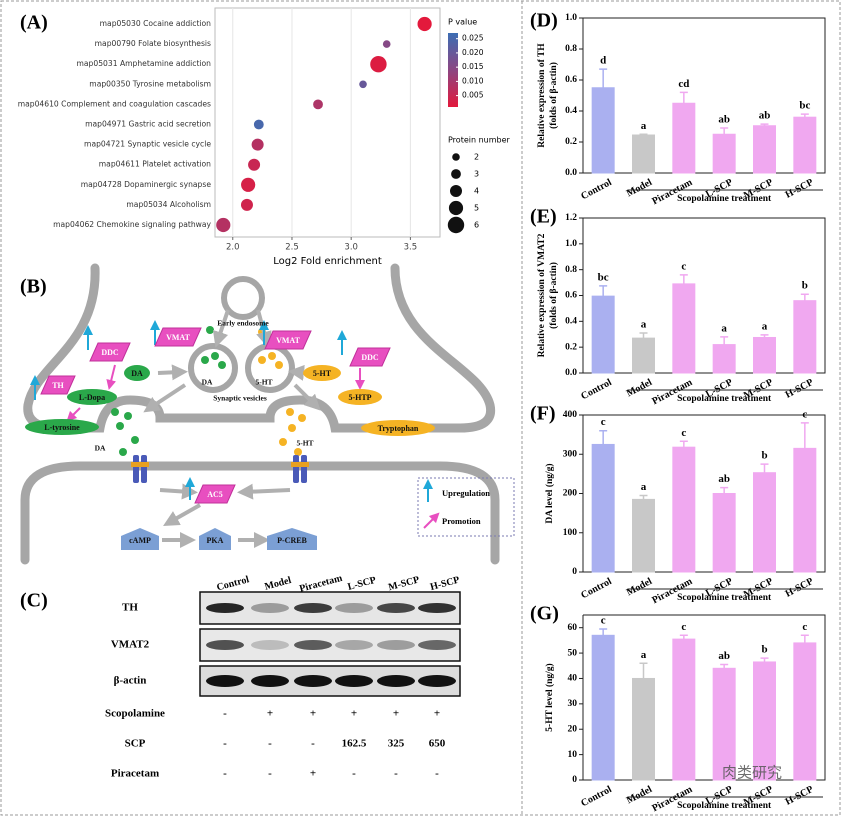 The width and height of the screenshot is (841, 816). What do you see at coordinates (549, 493) in the screenshot?
I see `y-axis-title: DA level (ng/g)` at bounding box center [549, 493].